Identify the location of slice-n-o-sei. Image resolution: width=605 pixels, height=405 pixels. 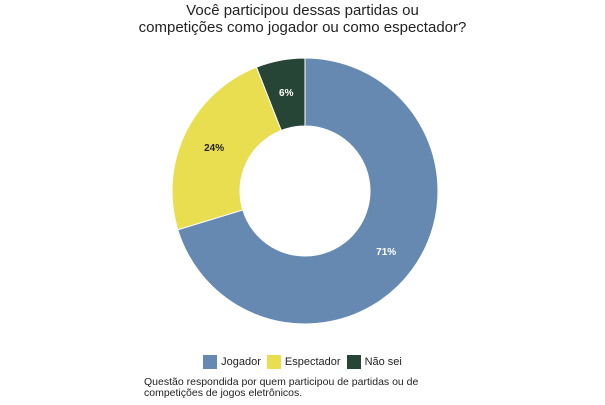
(280, 94).